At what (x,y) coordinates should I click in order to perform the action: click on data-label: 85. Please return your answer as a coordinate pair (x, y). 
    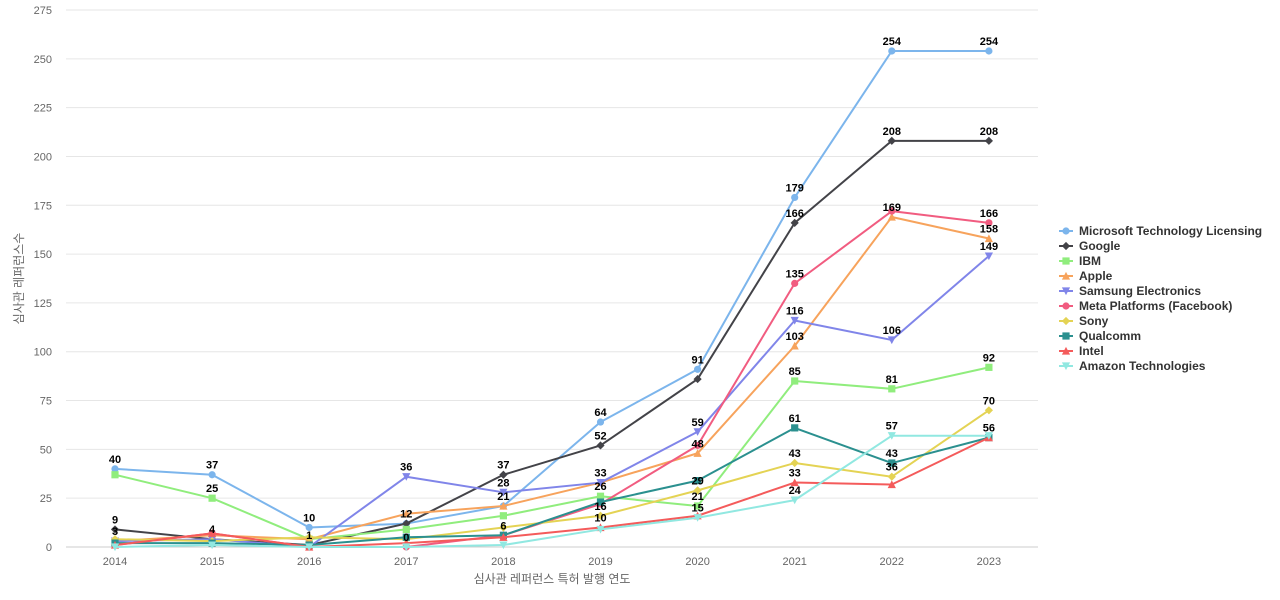
    Looking at the image, I should click on (795, 372).